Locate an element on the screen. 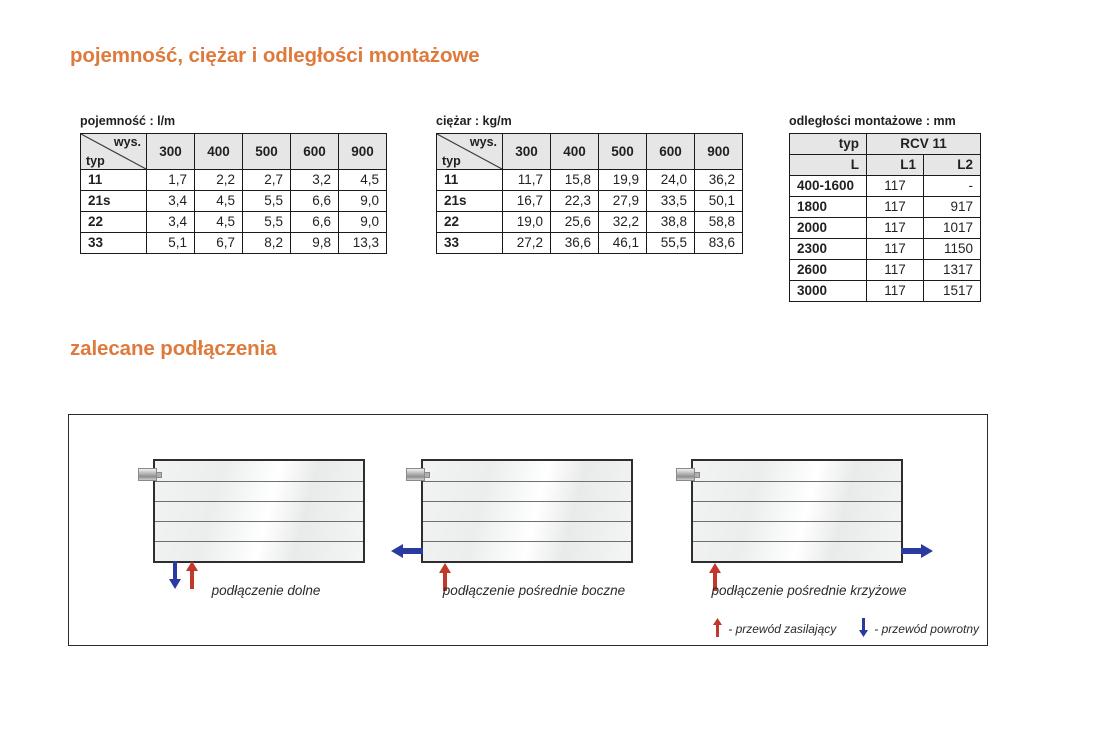  data-cell: 917 is located at coordinates (952, 207).